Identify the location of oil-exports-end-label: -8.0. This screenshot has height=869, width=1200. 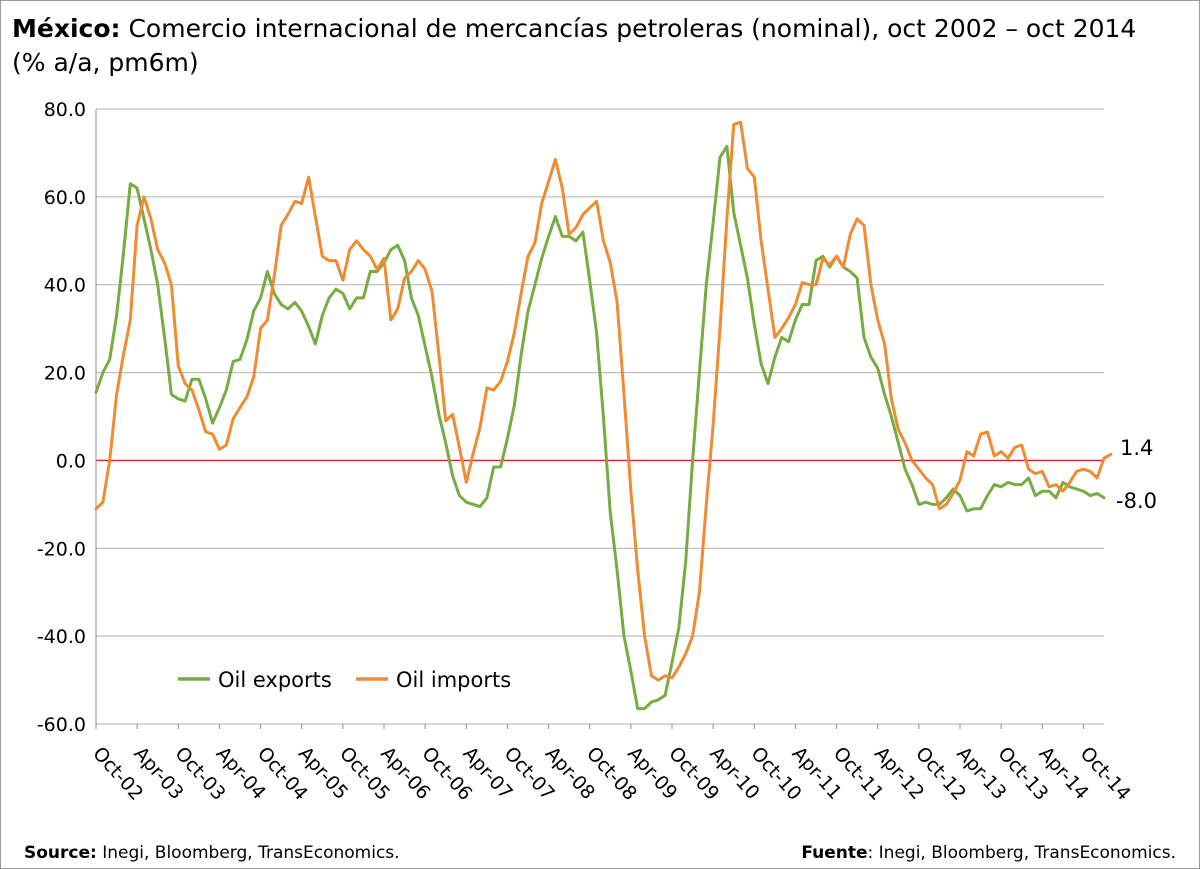
(1136, 501).